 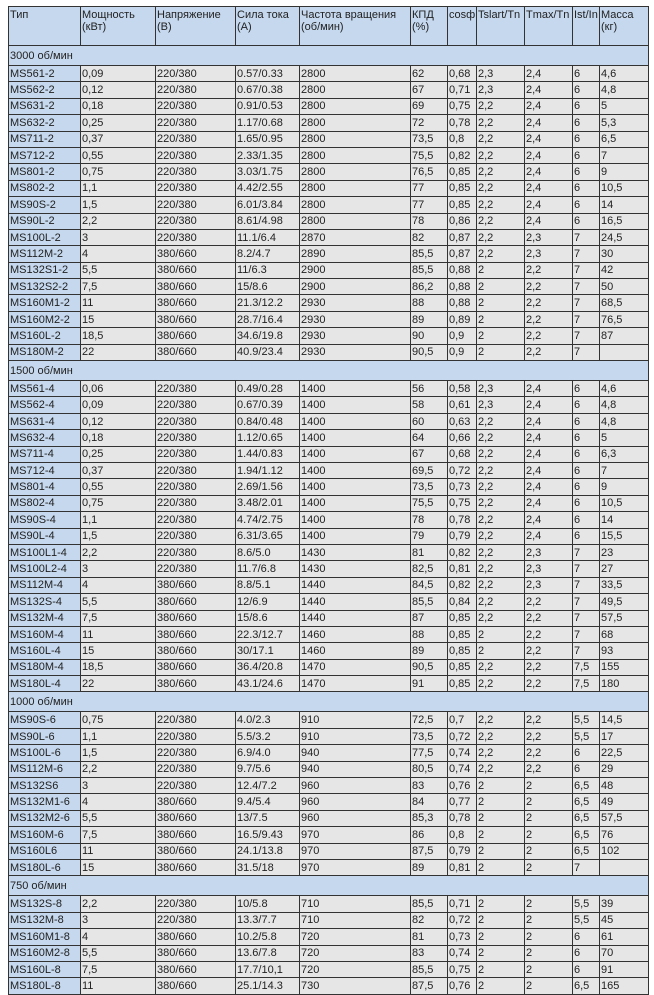 What do you see at coordinates (118, 172) in the screenshot?
I see `cell-power: 0,75` at bounding box center [118, 172].